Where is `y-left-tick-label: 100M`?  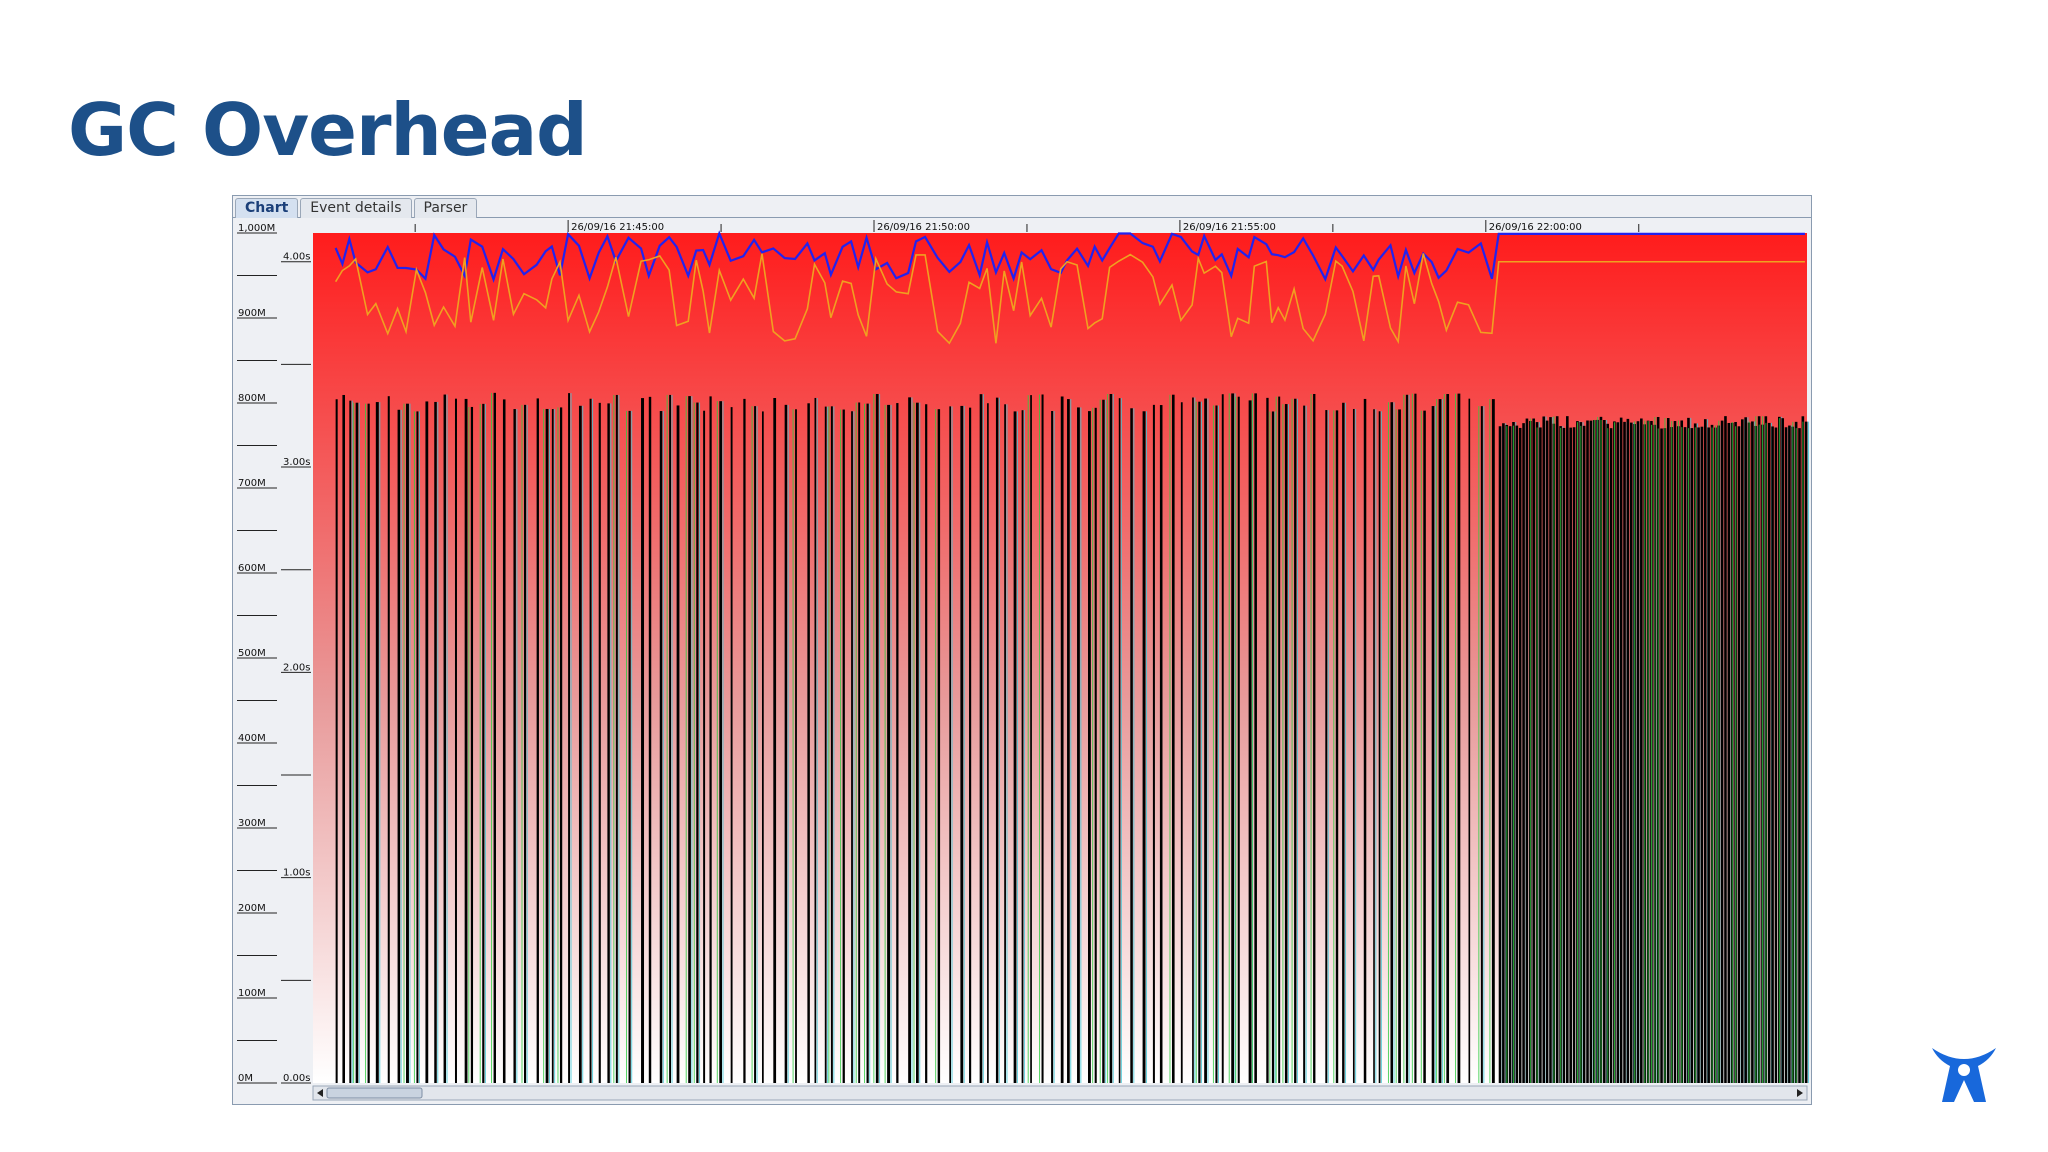
y-left-tick-label: 100M is located at coordinates (252, 993).